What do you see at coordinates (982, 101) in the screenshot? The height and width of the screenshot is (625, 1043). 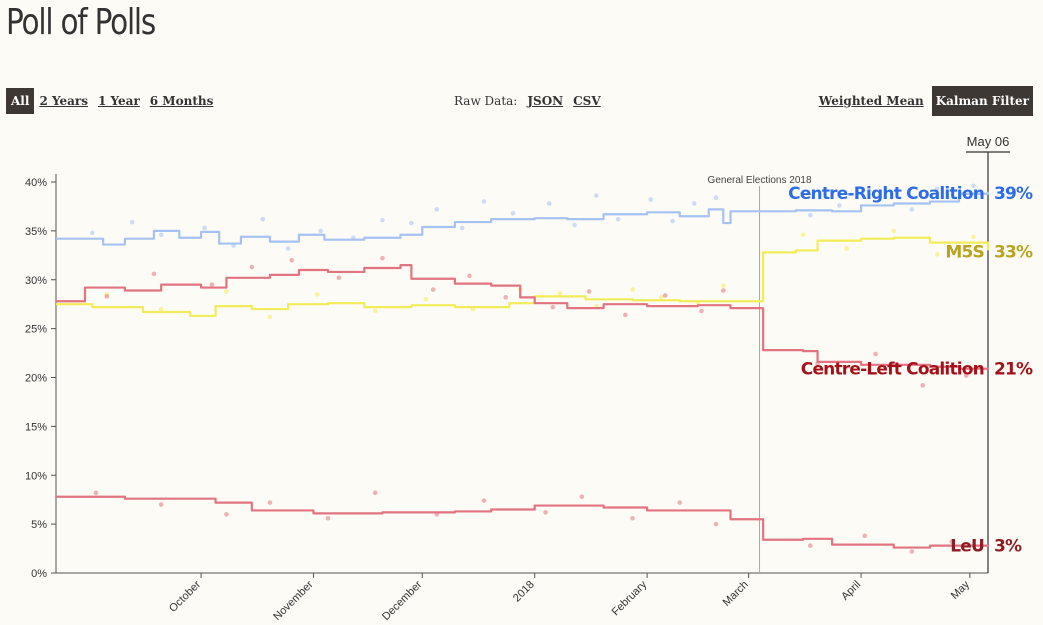 I see `tab-kalman-filter: Kalman Filter` at bounding box center [982, 101].